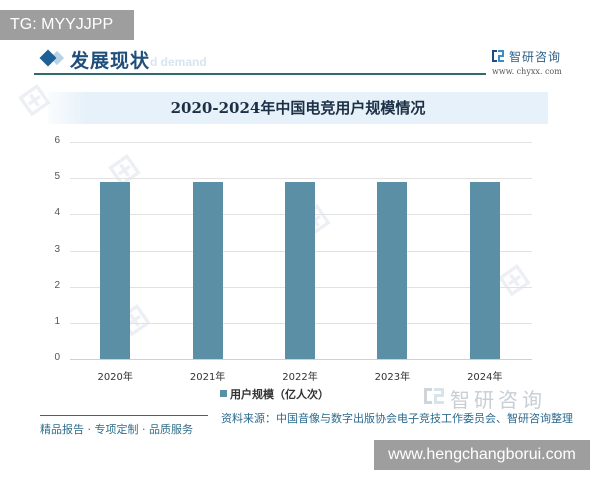  Describe the element at coordinates (115, 377) in the screenshot. I see `x-tick-label: 2020年` at that location.